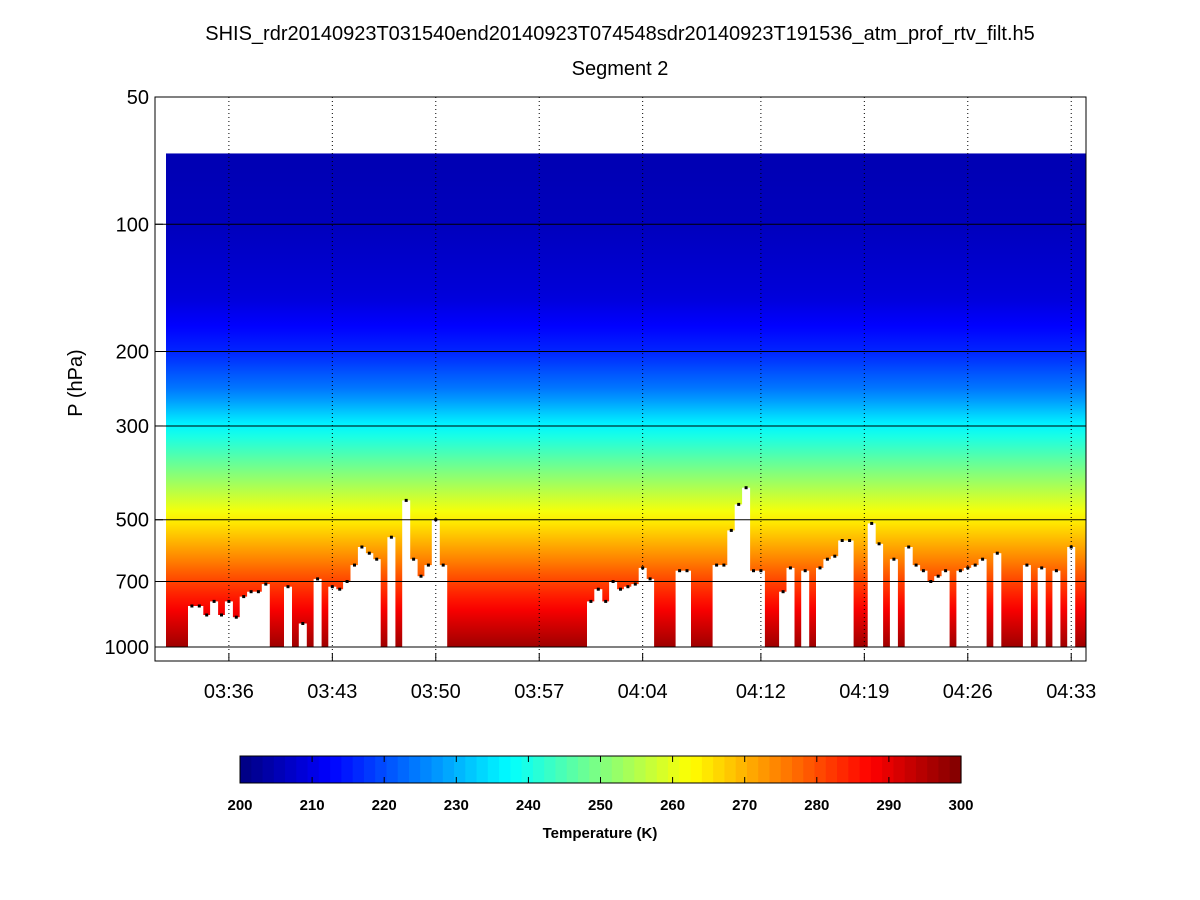 The height and width of the screenshot is (900, 1200). Describe the element at coordinates (384, 805) in the screenshot. I see `colorbar-tick-label: 220` at that location.